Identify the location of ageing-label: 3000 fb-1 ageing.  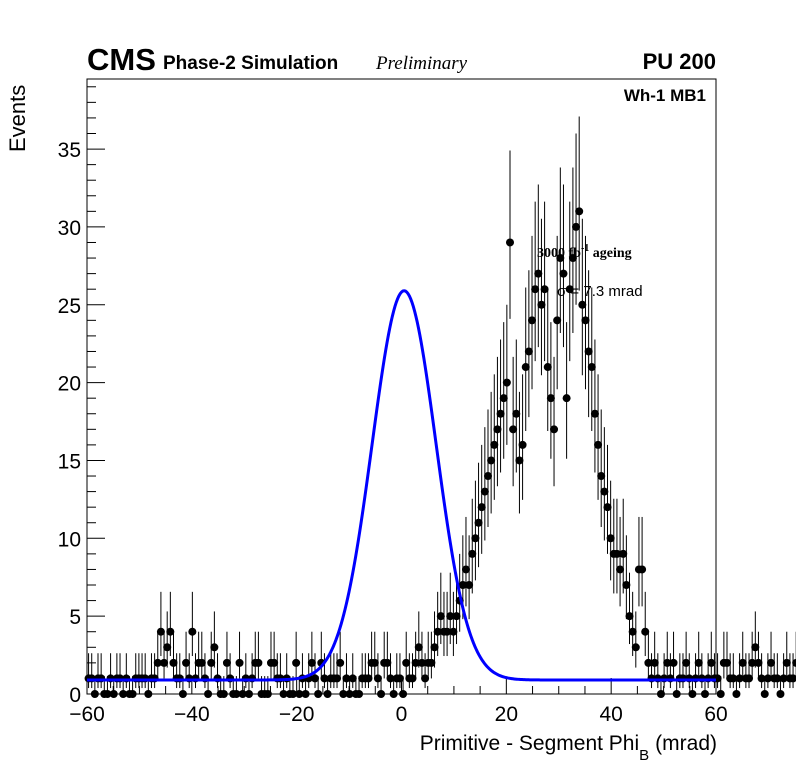
(584, 252).